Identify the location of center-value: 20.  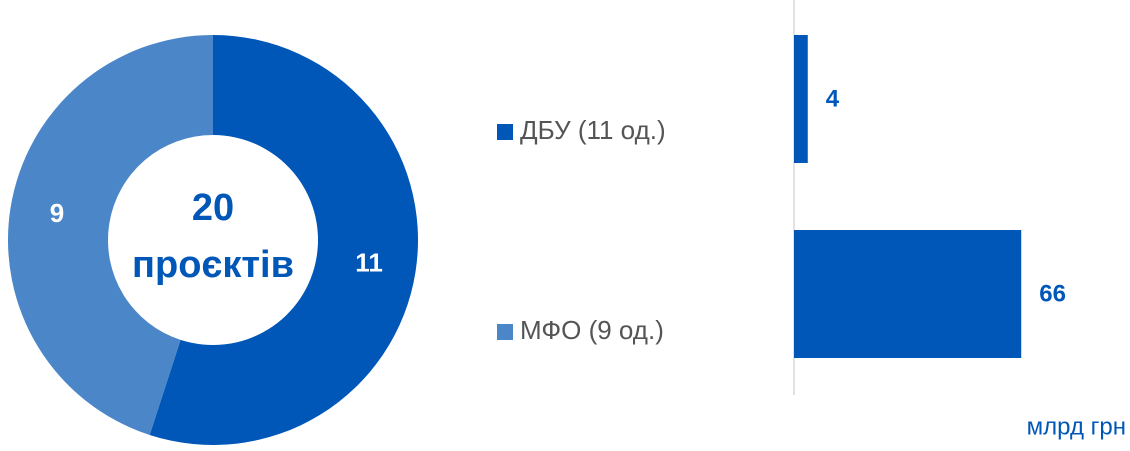
(213, 208).